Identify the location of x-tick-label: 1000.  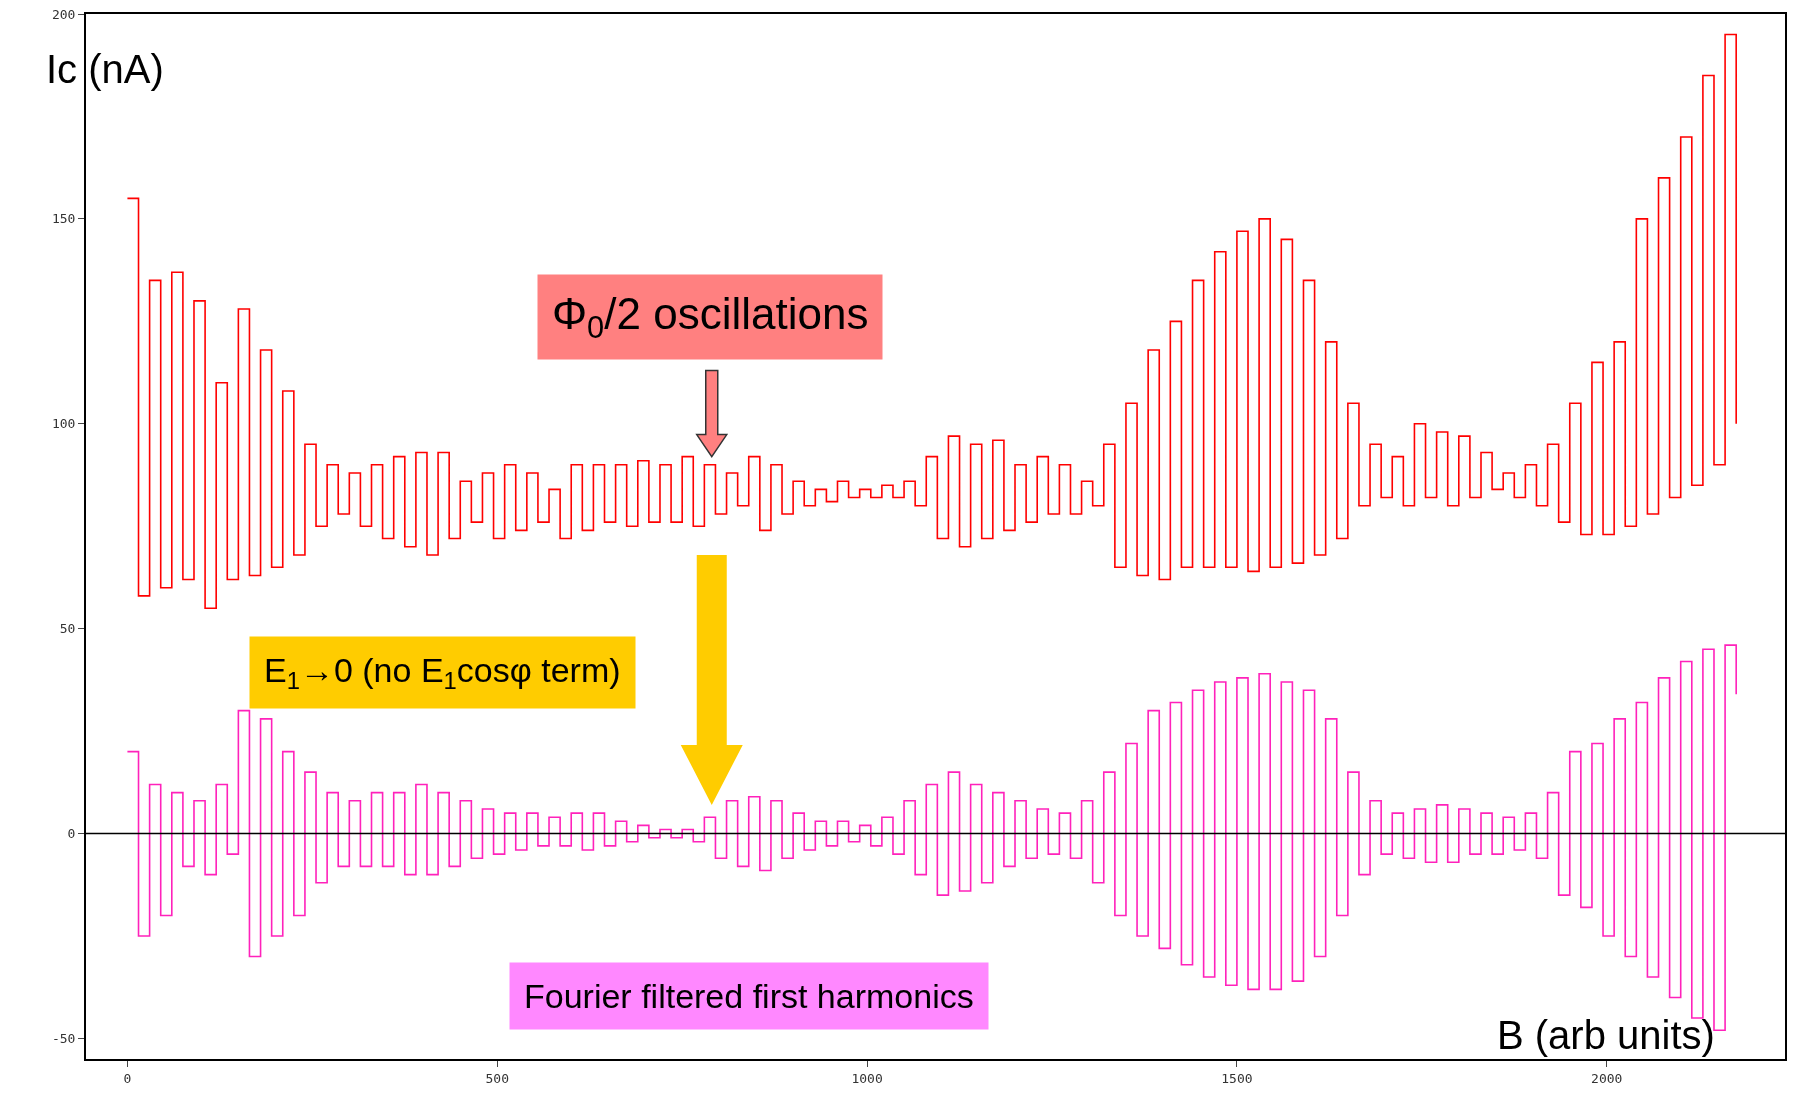
(867, 1078).